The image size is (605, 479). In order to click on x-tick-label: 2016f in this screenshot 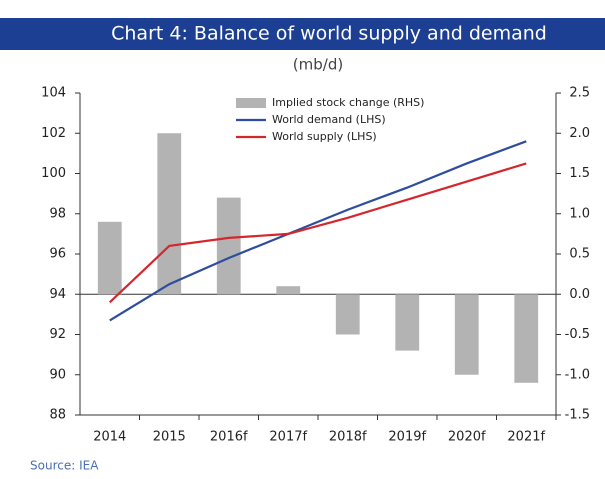, I will do `click(229, 437)`.